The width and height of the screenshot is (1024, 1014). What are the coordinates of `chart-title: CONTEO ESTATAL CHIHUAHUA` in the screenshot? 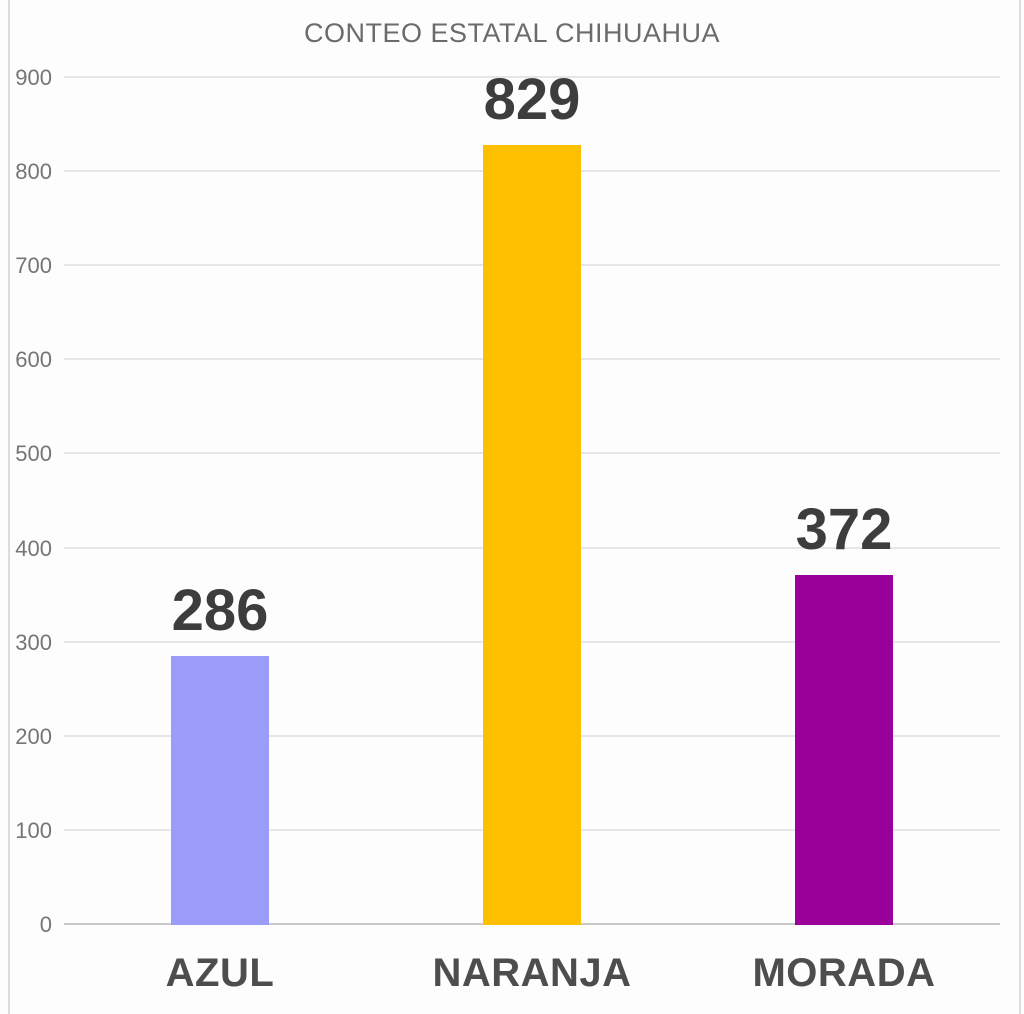 It's located at (512, 33).